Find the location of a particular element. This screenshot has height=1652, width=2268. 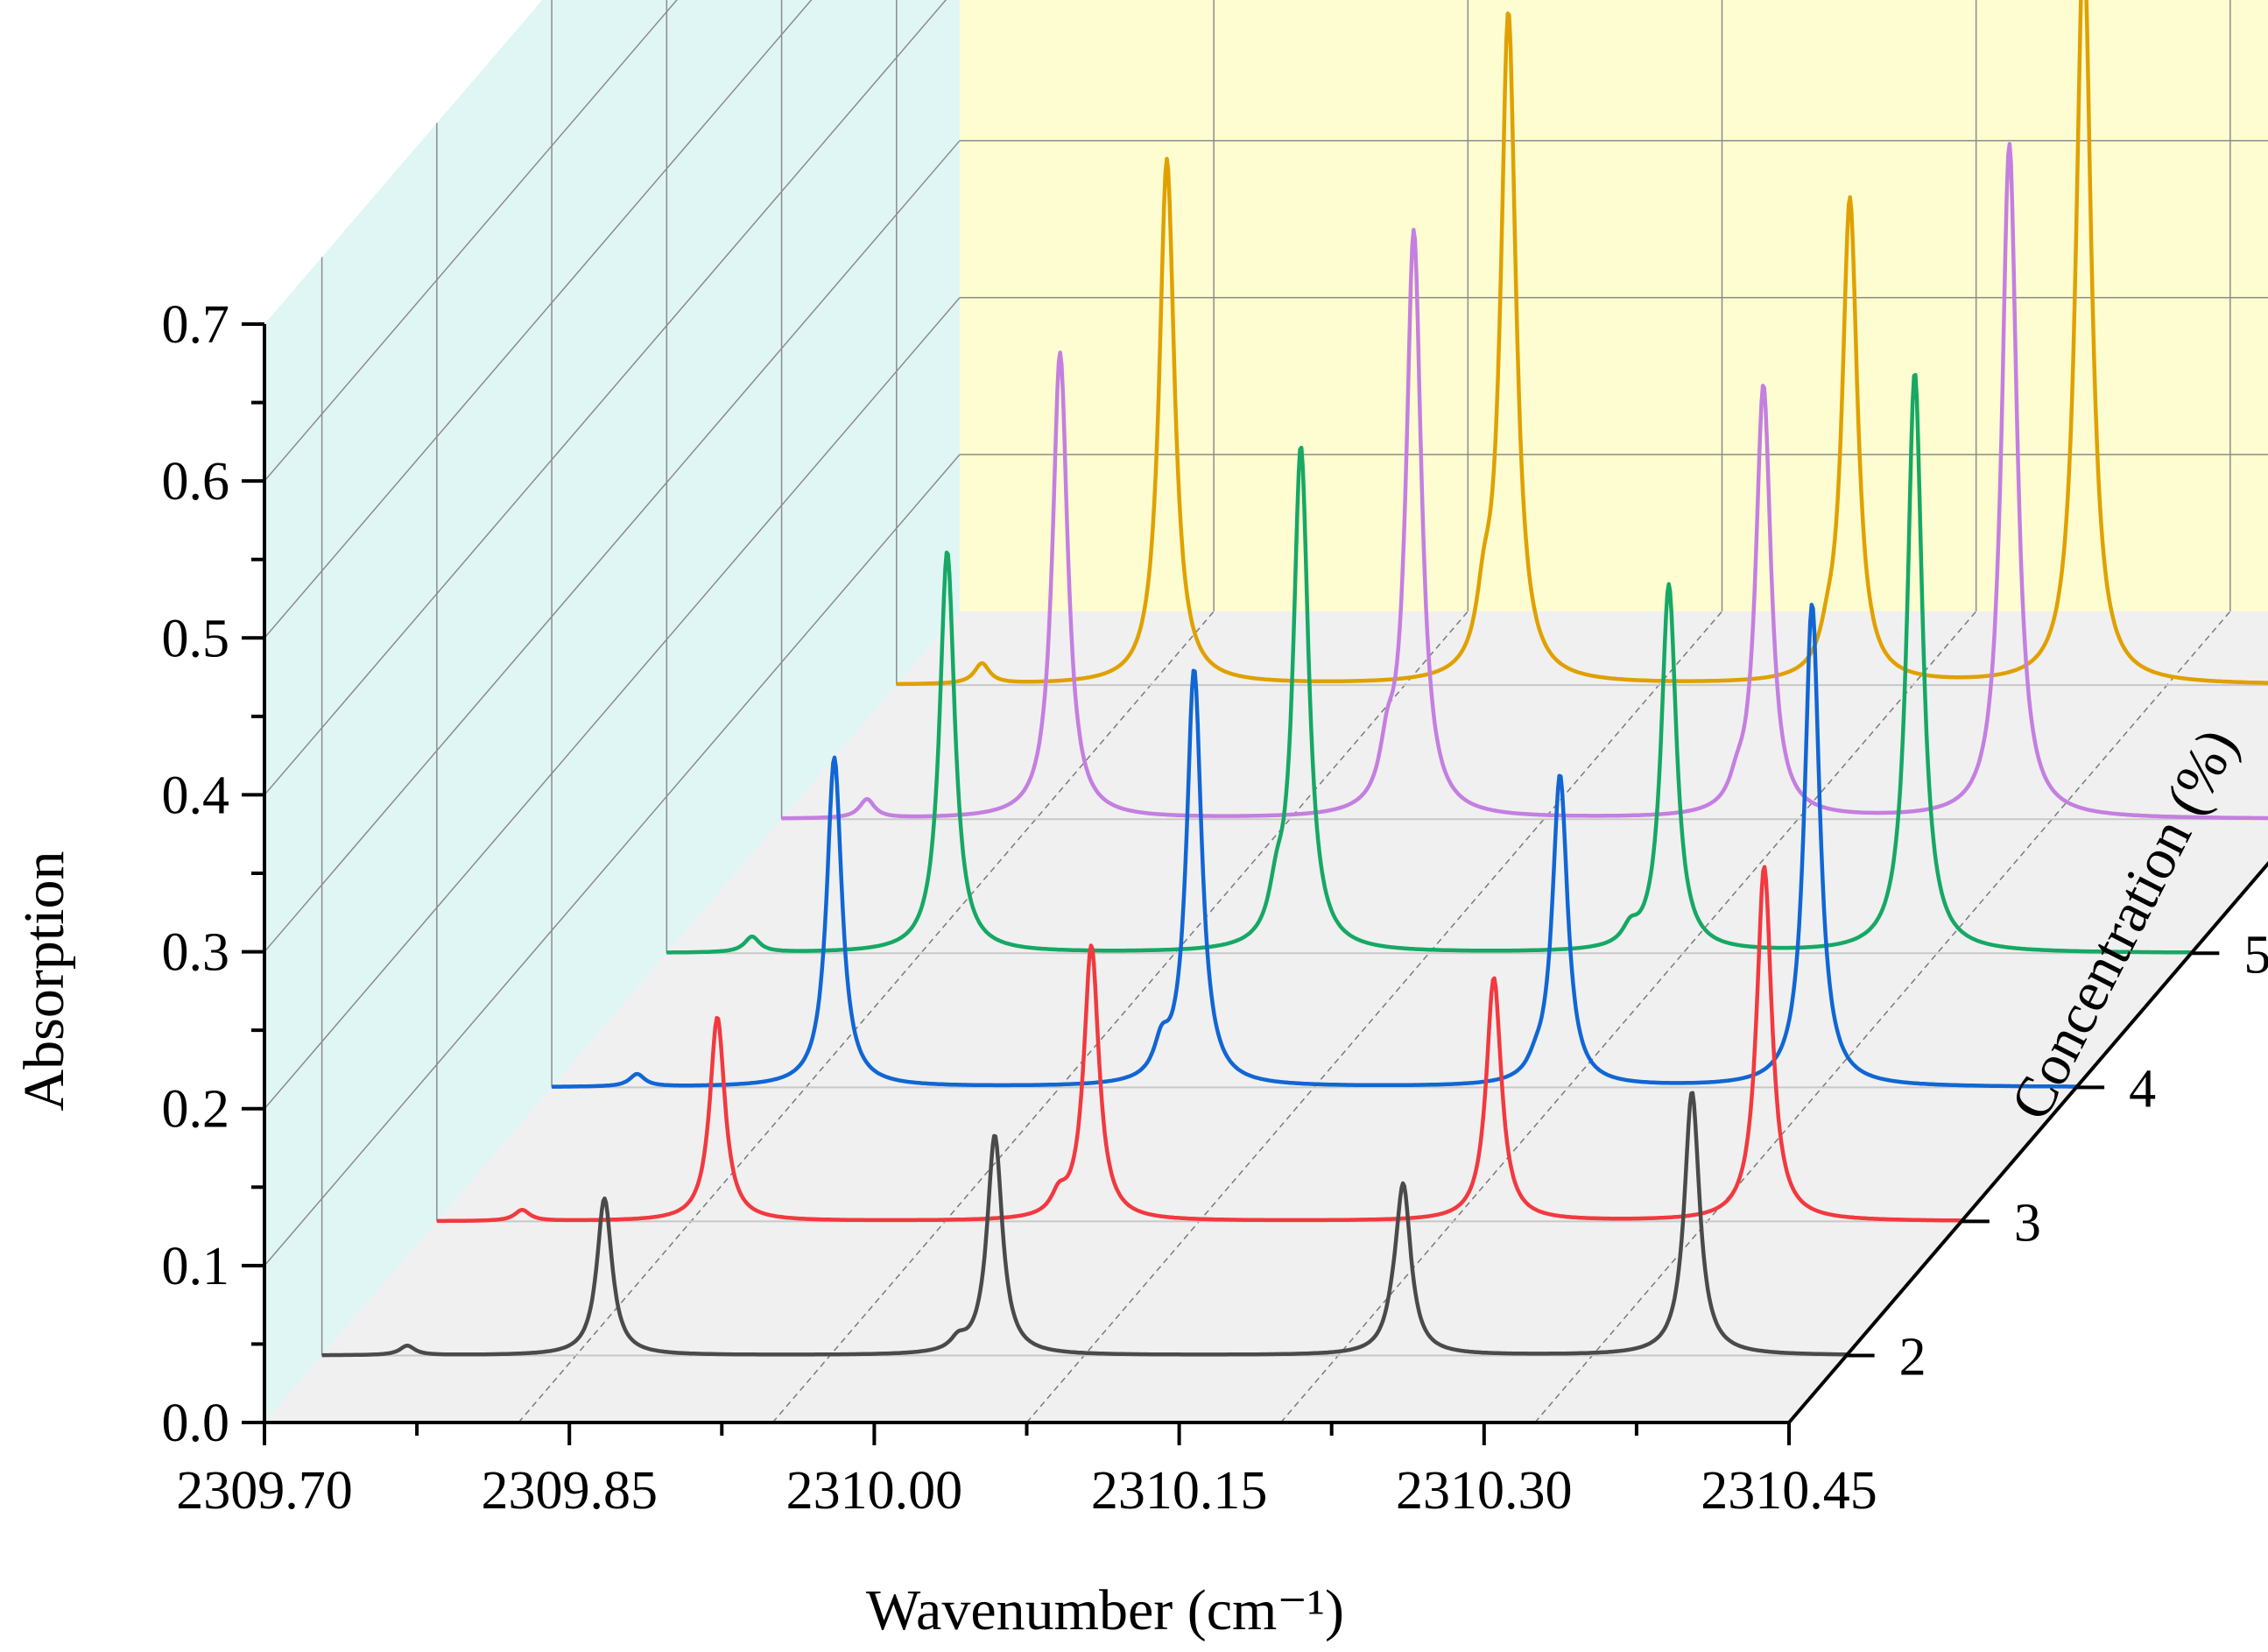

y-axis-title: Absorption is located at coordinates (44, 981).